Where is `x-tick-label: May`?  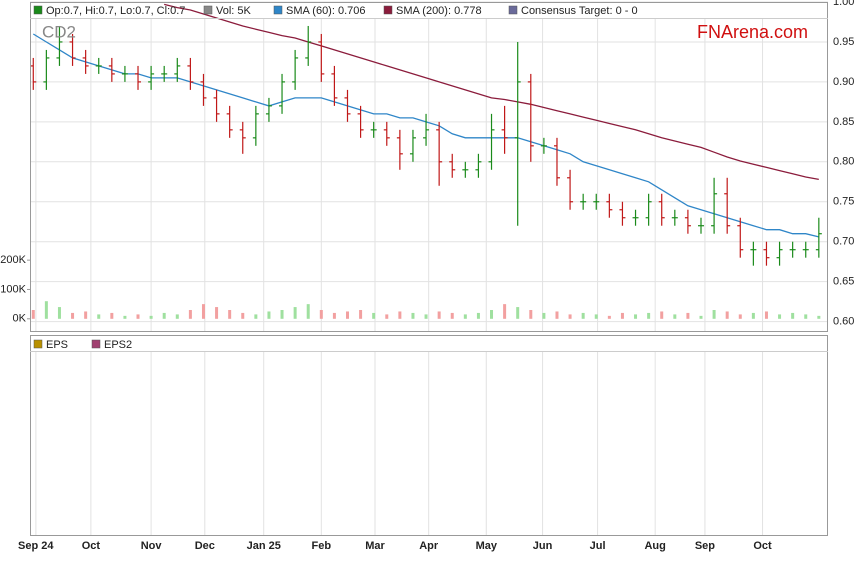
x-tick-label: May is located at coordinates (487, 546).